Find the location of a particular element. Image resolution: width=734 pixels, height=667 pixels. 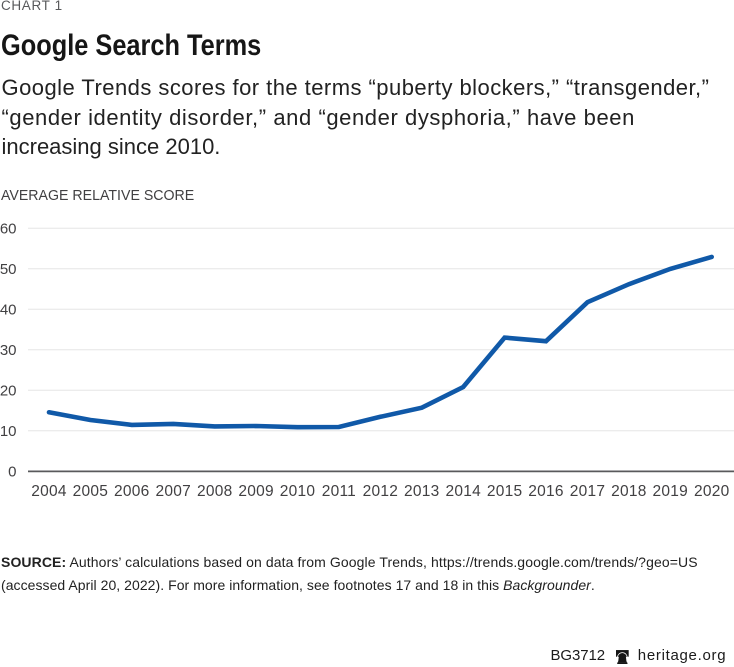

svg-text: 2009 is located at coordinates (255, 491).